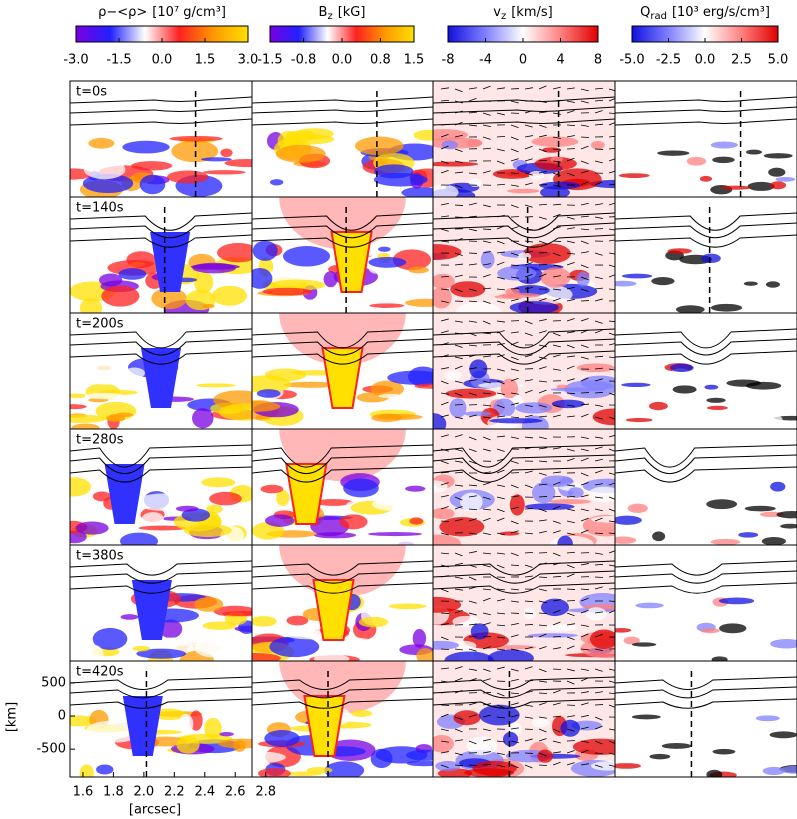  I want to click on colorbar-title: Qrad [10³ erg/s/cm³], so click(705, 14).